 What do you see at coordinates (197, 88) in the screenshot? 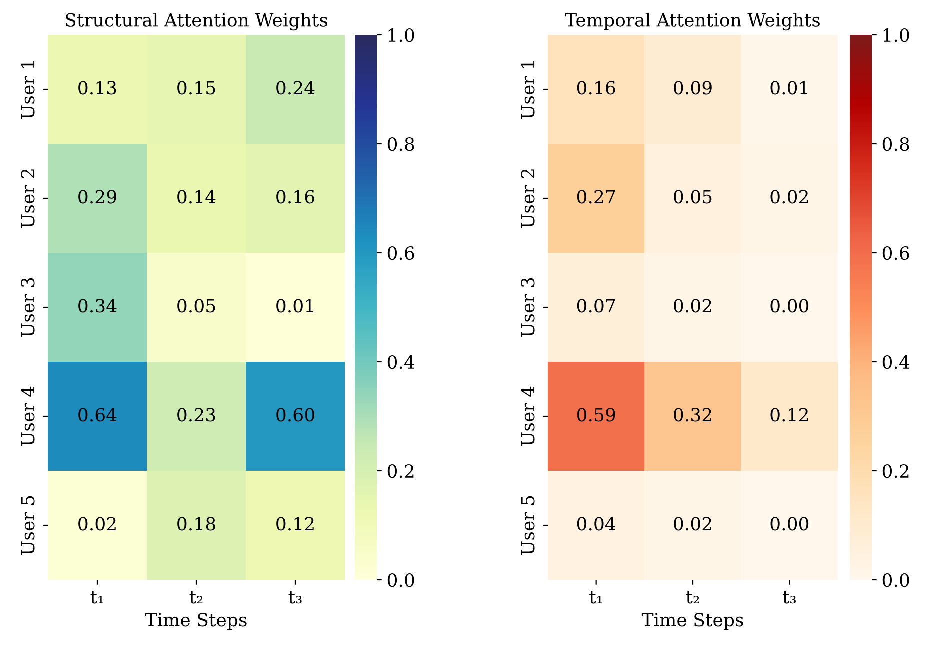
I see `data-label: 0.15` at bounding box center [197, 88].